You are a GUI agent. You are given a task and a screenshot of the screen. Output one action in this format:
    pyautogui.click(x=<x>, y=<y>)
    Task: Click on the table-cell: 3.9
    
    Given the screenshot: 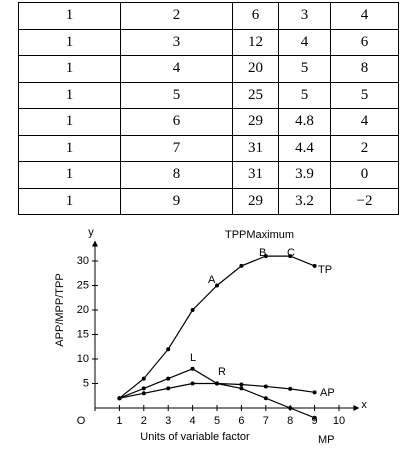 What is the action you would take?
    pyautogui.click(x=304, y=175)
    